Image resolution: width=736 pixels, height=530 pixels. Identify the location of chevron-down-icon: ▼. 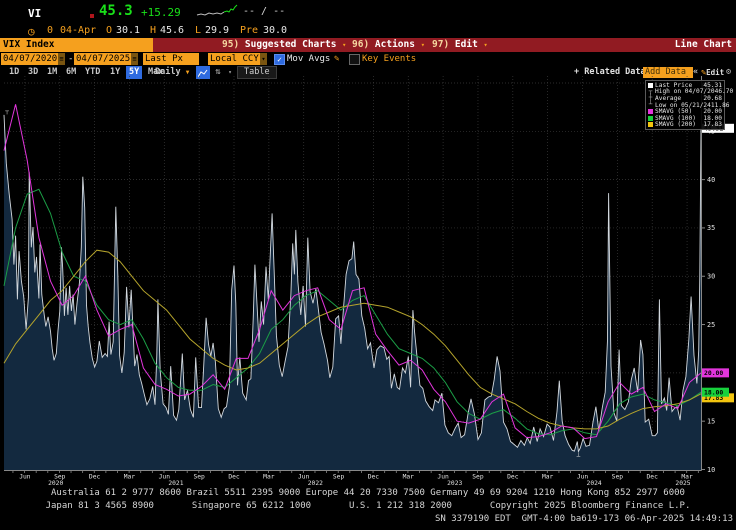
(187, 72).